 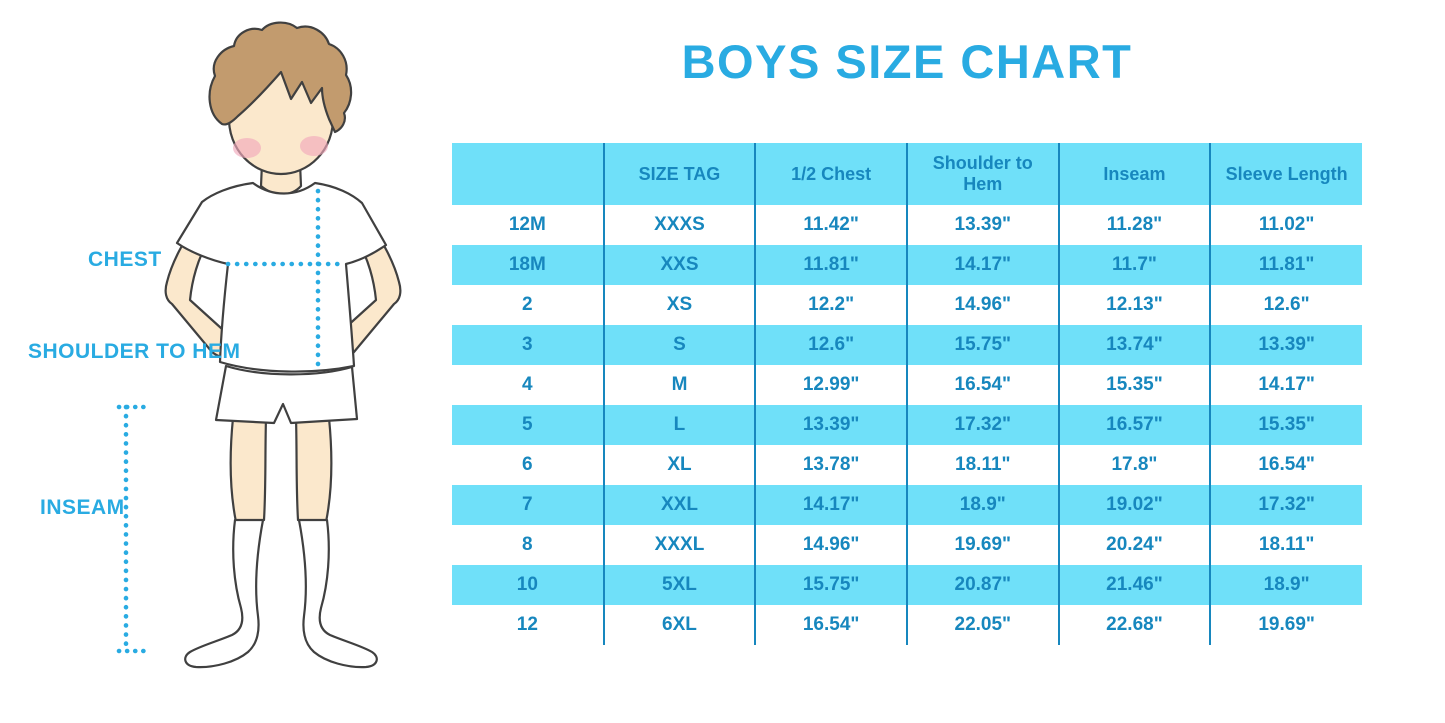 I want to click on table-row: 10 5XL 15.75" 20.87" 21.46" 18.9", so click(x=907, y=585).